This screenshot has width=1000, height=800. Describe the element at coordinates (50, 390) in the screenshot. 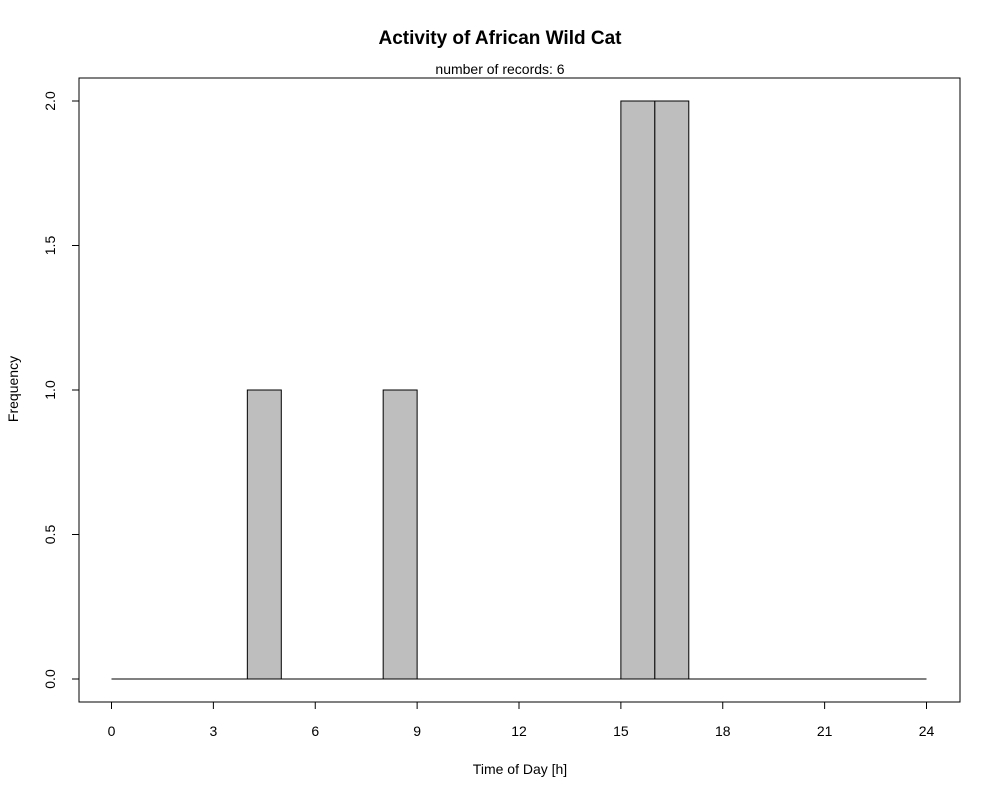

I see `y-tick-label: 1.0` at that location.